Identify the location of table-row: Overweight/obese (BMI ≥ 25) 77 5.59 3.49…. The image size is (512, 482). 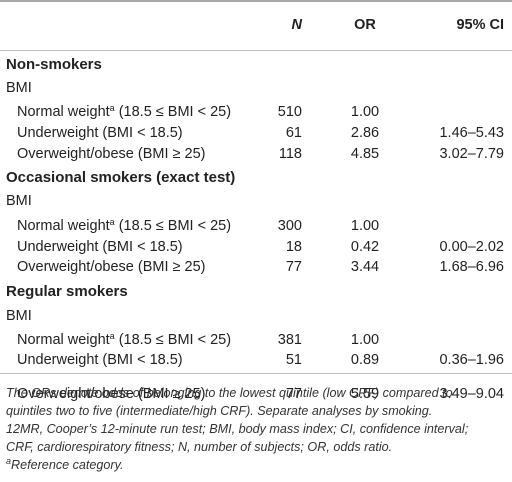
(256, 394).